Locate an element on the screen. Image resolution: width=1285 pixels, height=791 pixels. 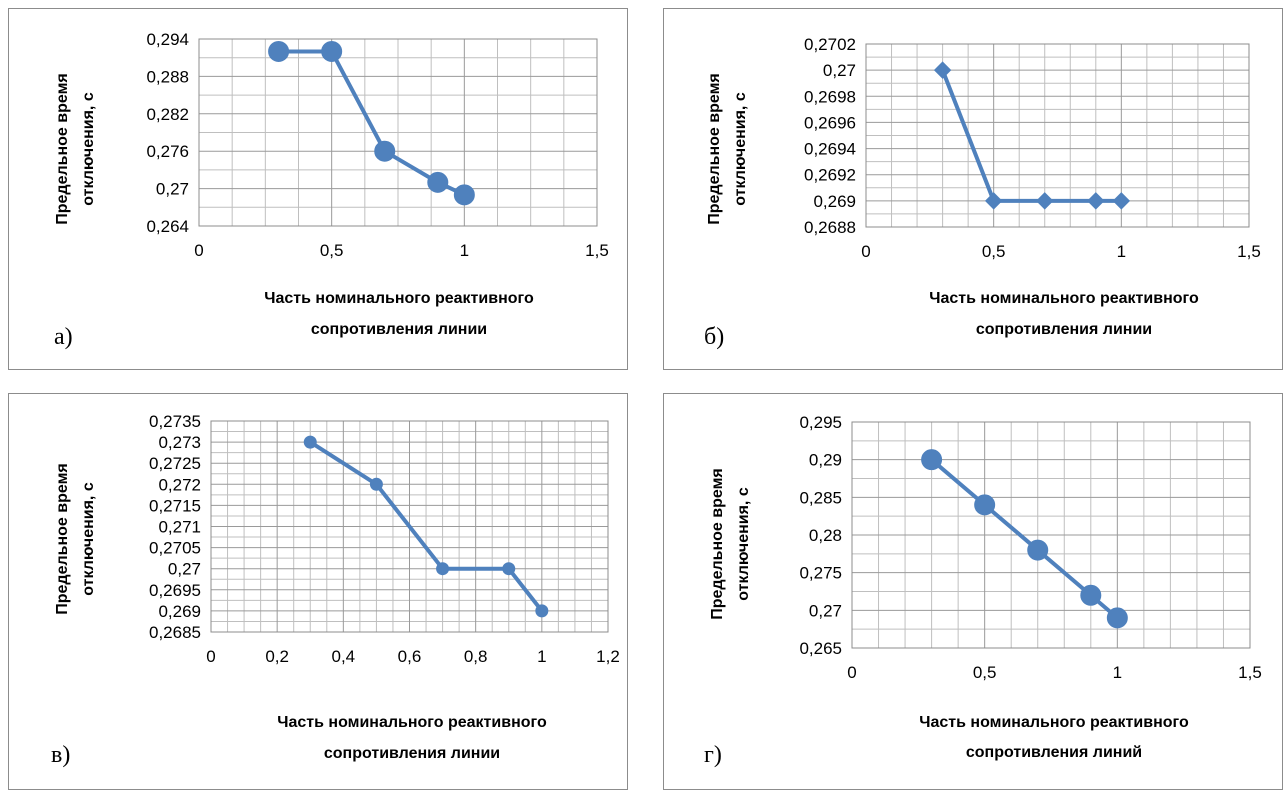
y-tick-label: 0,2692 is located at coordinates (830, 175).